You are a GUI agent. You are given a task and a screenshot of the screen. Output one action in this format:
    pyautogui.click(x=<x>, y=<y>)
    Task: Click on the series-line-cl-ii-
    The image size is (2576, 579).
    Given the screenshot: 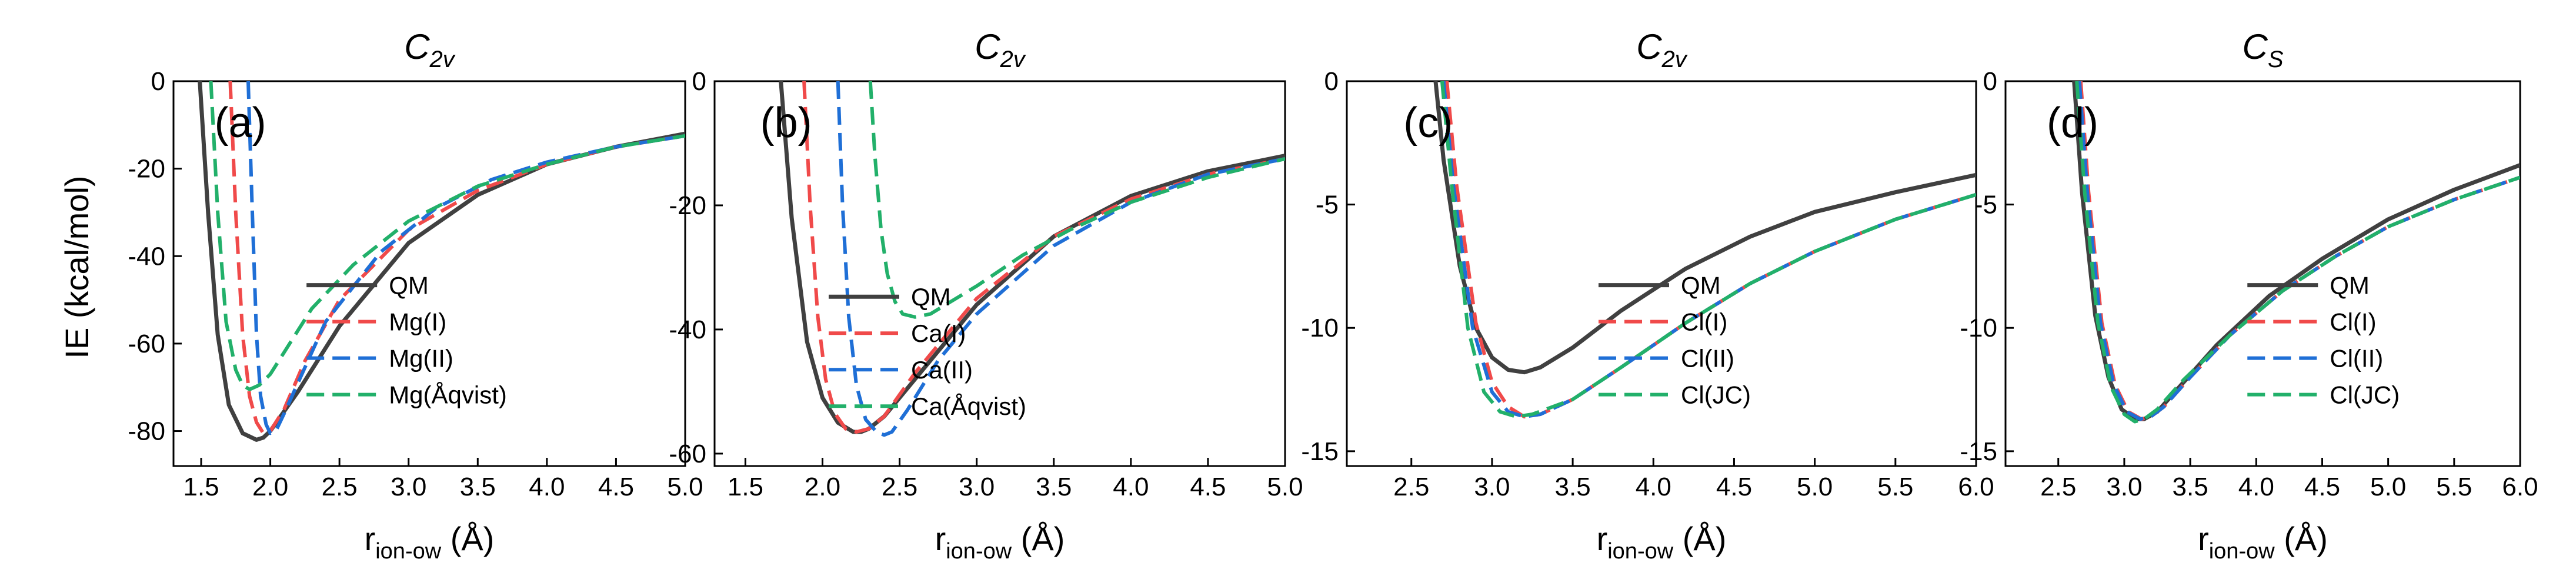 What is the action you would take?
    pyautogui.click(x=2298, y=251)
    